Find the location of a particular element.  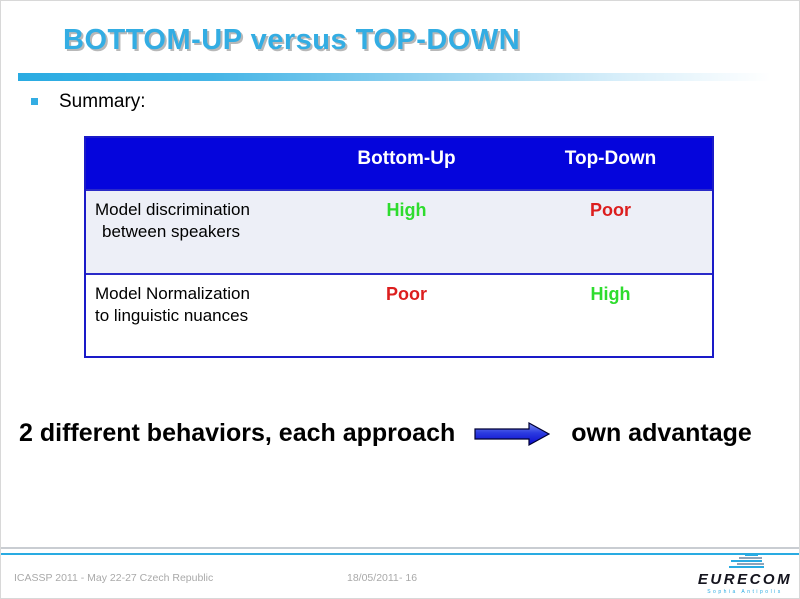

header-bottom-up: Bottom-Up is located at coordinates (406, 158).